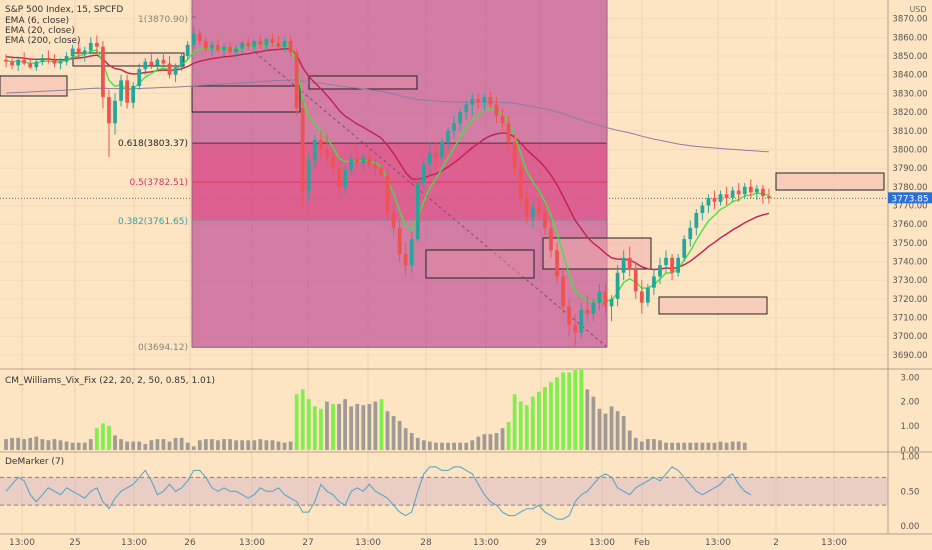 Image resolution: width=932 pixels, height=550 pixels. Describe the element at coordinates (153, 222) in the screenshot. I see `fib-level-0382-label: 0.382(3761.65)` at that location.